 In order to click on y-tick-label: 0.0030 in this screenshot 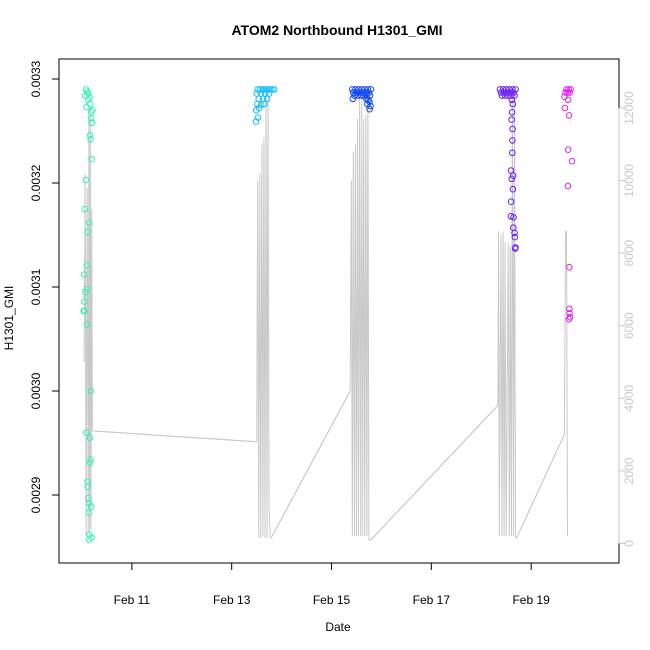, I will do `click(36, 390)`.